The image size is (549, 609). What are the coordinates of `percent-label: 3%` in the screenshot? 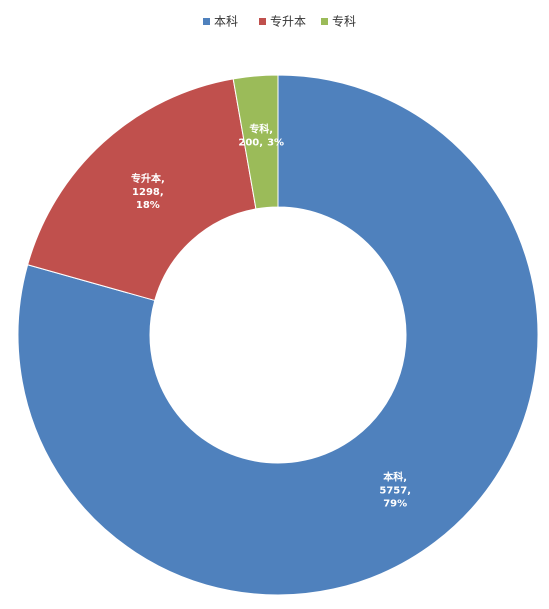 It's located at (275, 143).